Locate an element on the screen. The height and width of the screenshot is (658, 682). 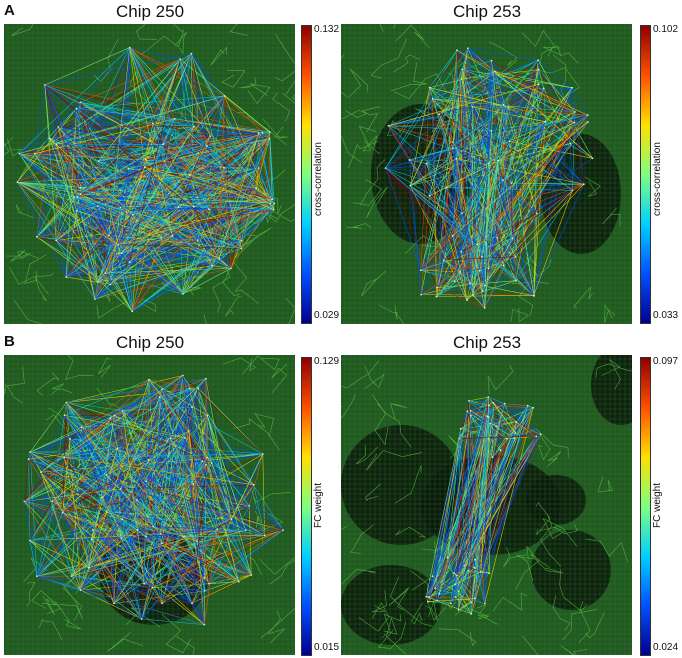
colorbar-a-left-max: 0.132 is located at coordinates (327, 29).